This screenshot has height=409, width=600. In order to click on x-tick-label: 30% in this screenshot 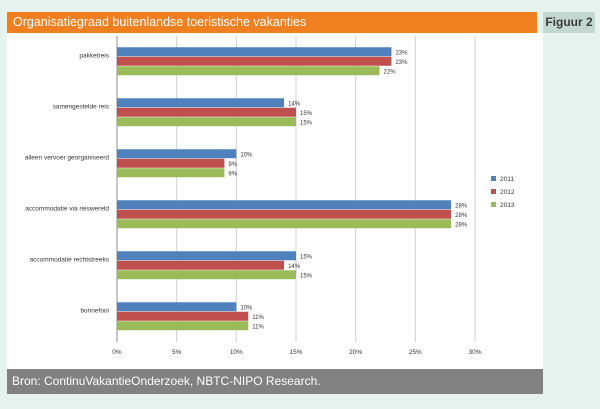, I will do `click(474, 352)`.